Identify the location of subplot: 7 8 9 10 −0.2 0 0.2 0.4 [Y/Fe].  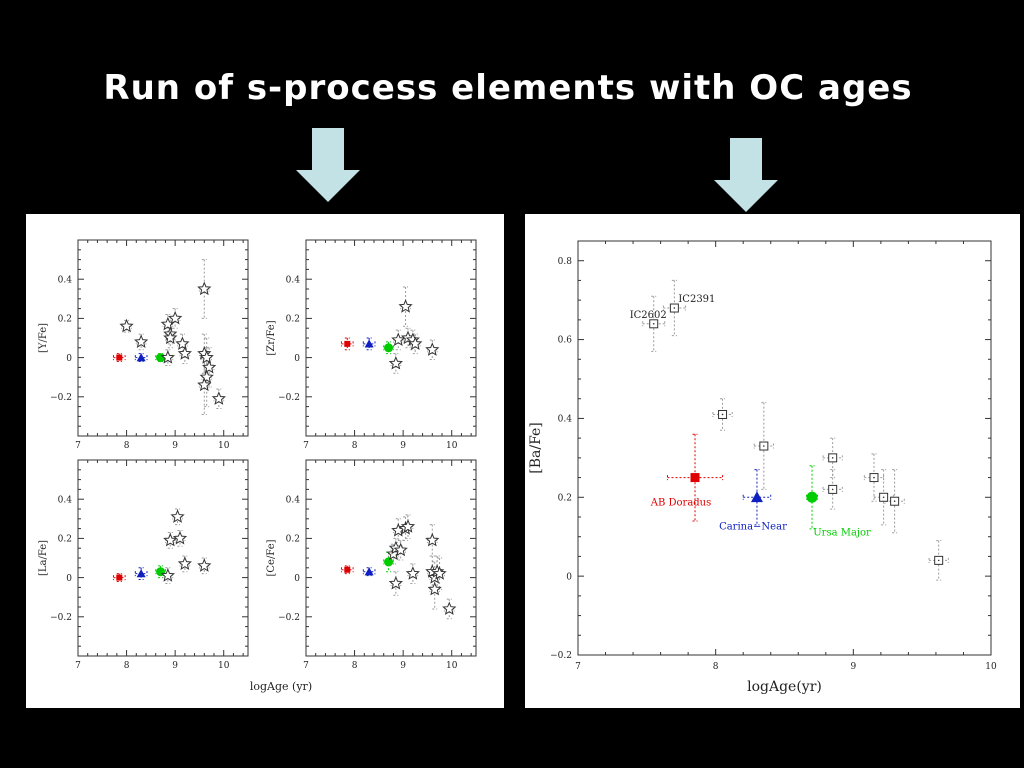
(143, 345).